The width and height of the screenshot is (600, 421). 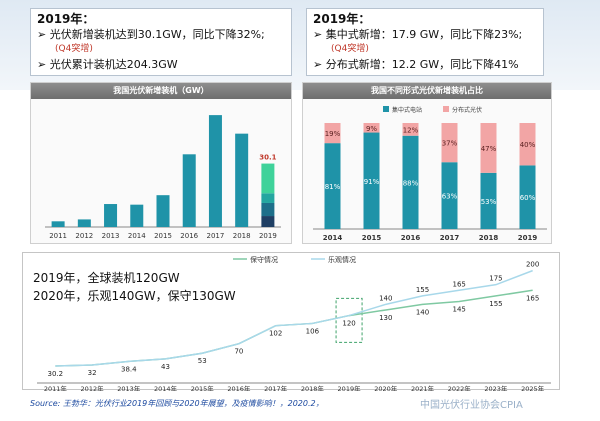 What do you see at coordinates (267, 158) in the screenshot?
I see `chart1-data-label-2019: 30.1` at bounding box center [267, 158].